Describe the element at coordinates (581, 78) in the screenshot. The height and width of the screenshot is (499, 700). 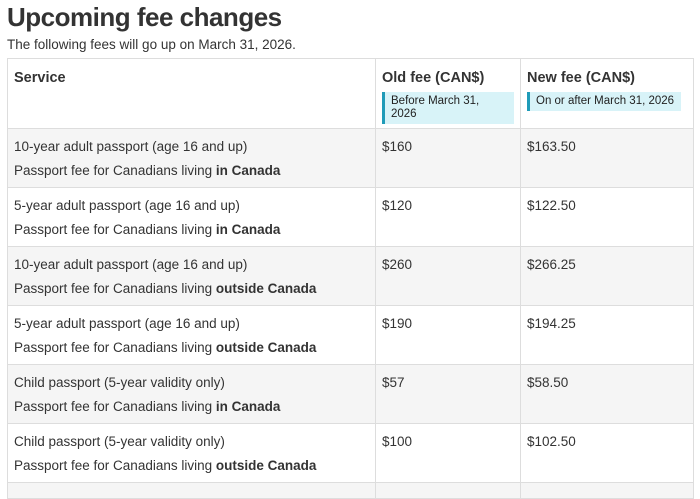
I see `new-fee-header-label: New fee (CAN$)` at that location.